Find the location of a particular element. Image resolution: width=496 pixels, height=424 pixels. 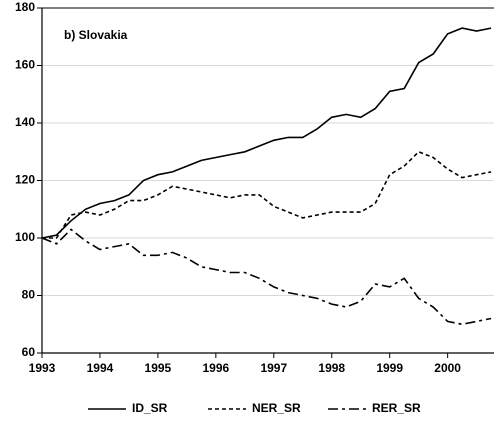

y-tick-label: 100 is located at coordinates (25, 237).